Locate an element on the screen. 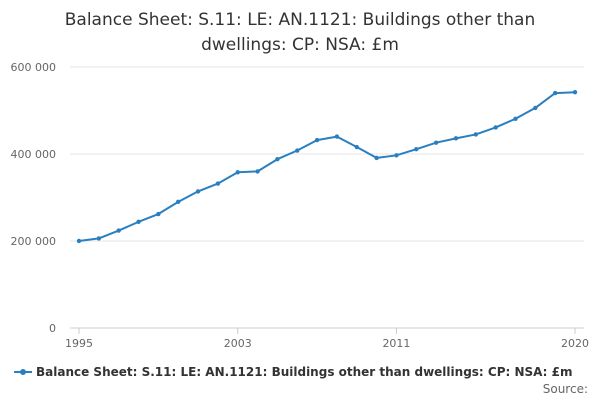 This screenshot has height=400, width=600. x-tick-label: 2020 is located at coordinates (575, 343).